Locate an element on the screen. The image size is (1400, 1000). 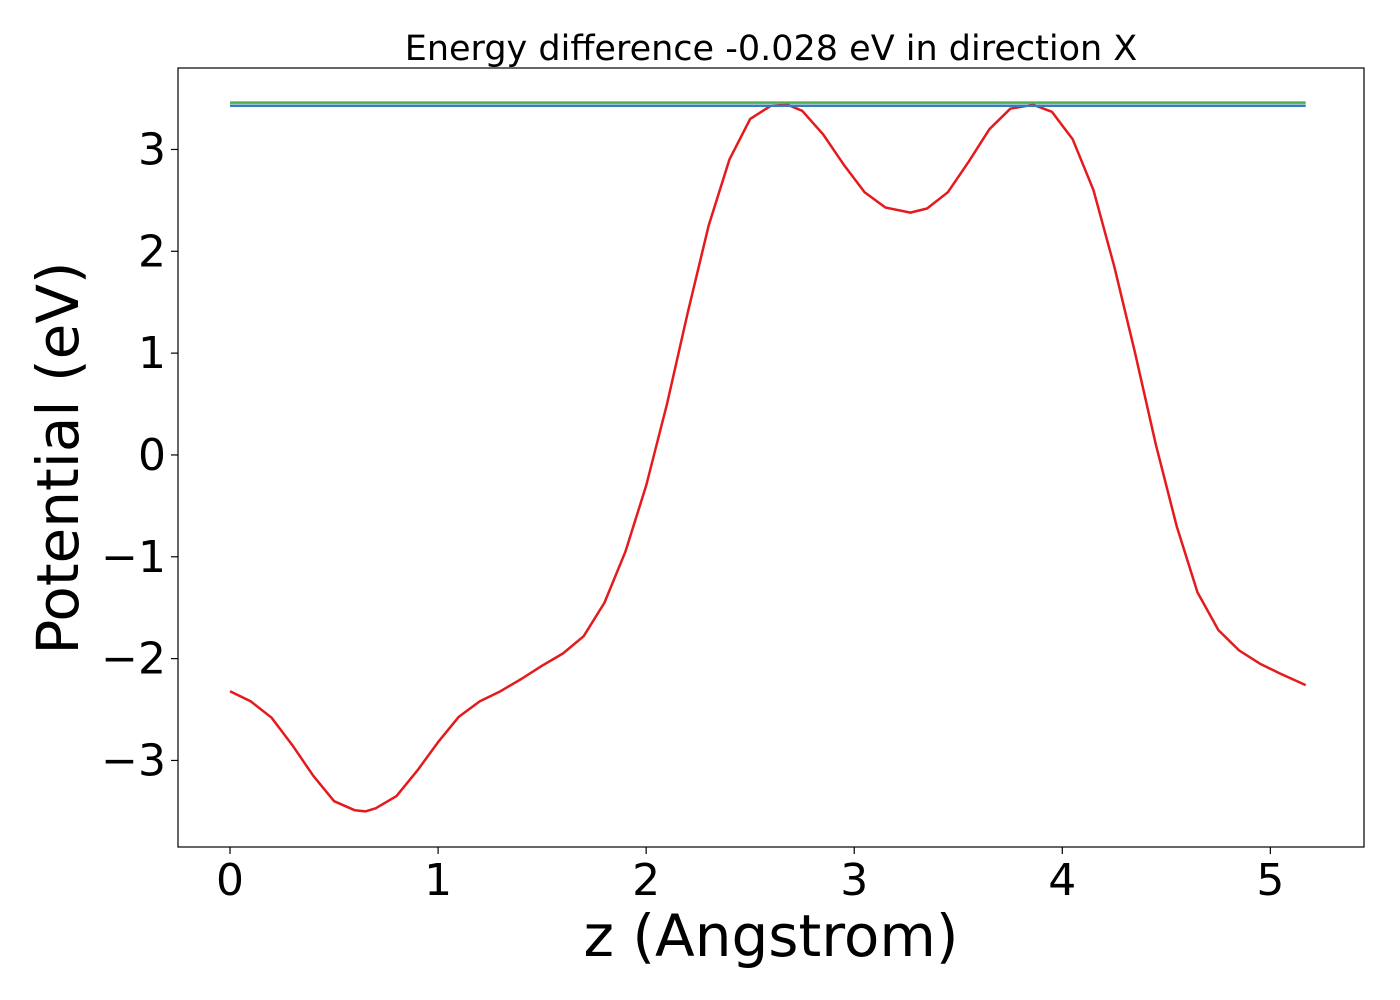
y-tick-label: 0 is located at coordinates (152, 455).